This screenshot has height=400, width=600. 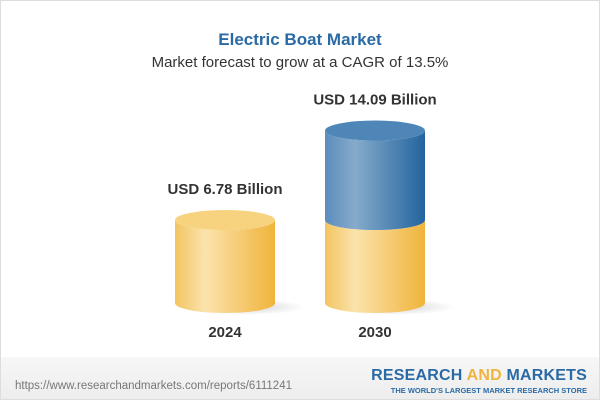 What do you see at coordinates (225, 332) in the screenshot?
I see `category-label: 2024` at bounding box center [225, 332].